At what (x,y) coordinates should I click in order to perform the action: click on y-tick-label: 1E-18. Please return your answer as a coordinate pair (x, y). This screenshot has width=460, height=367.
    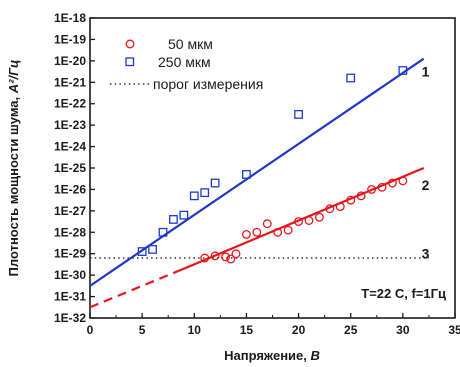
    Looking at the image, I should click on (70, 18).